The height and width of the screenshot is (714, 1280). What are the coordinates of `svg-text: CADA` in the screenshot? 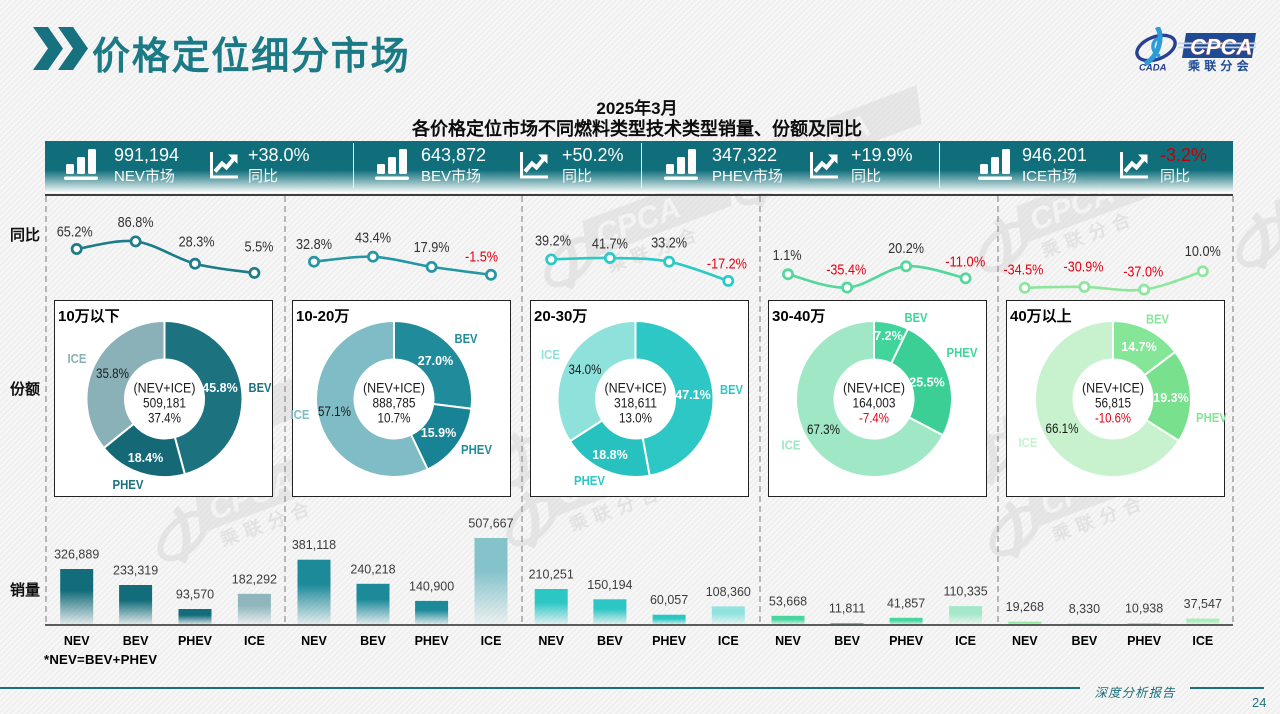 It's located at (1153, 68).